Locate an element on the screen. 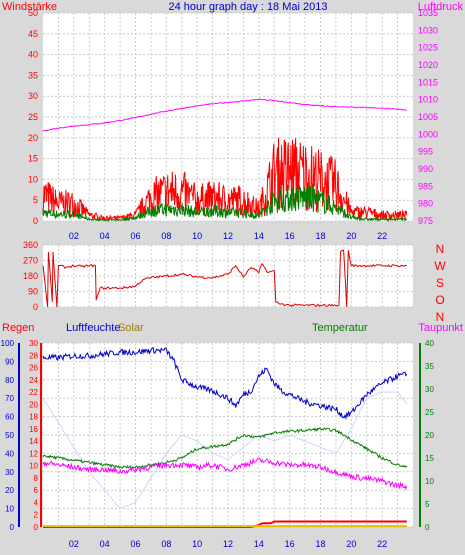  humidity-percent-tick-label: 50 is located at coordinates (9, 435).